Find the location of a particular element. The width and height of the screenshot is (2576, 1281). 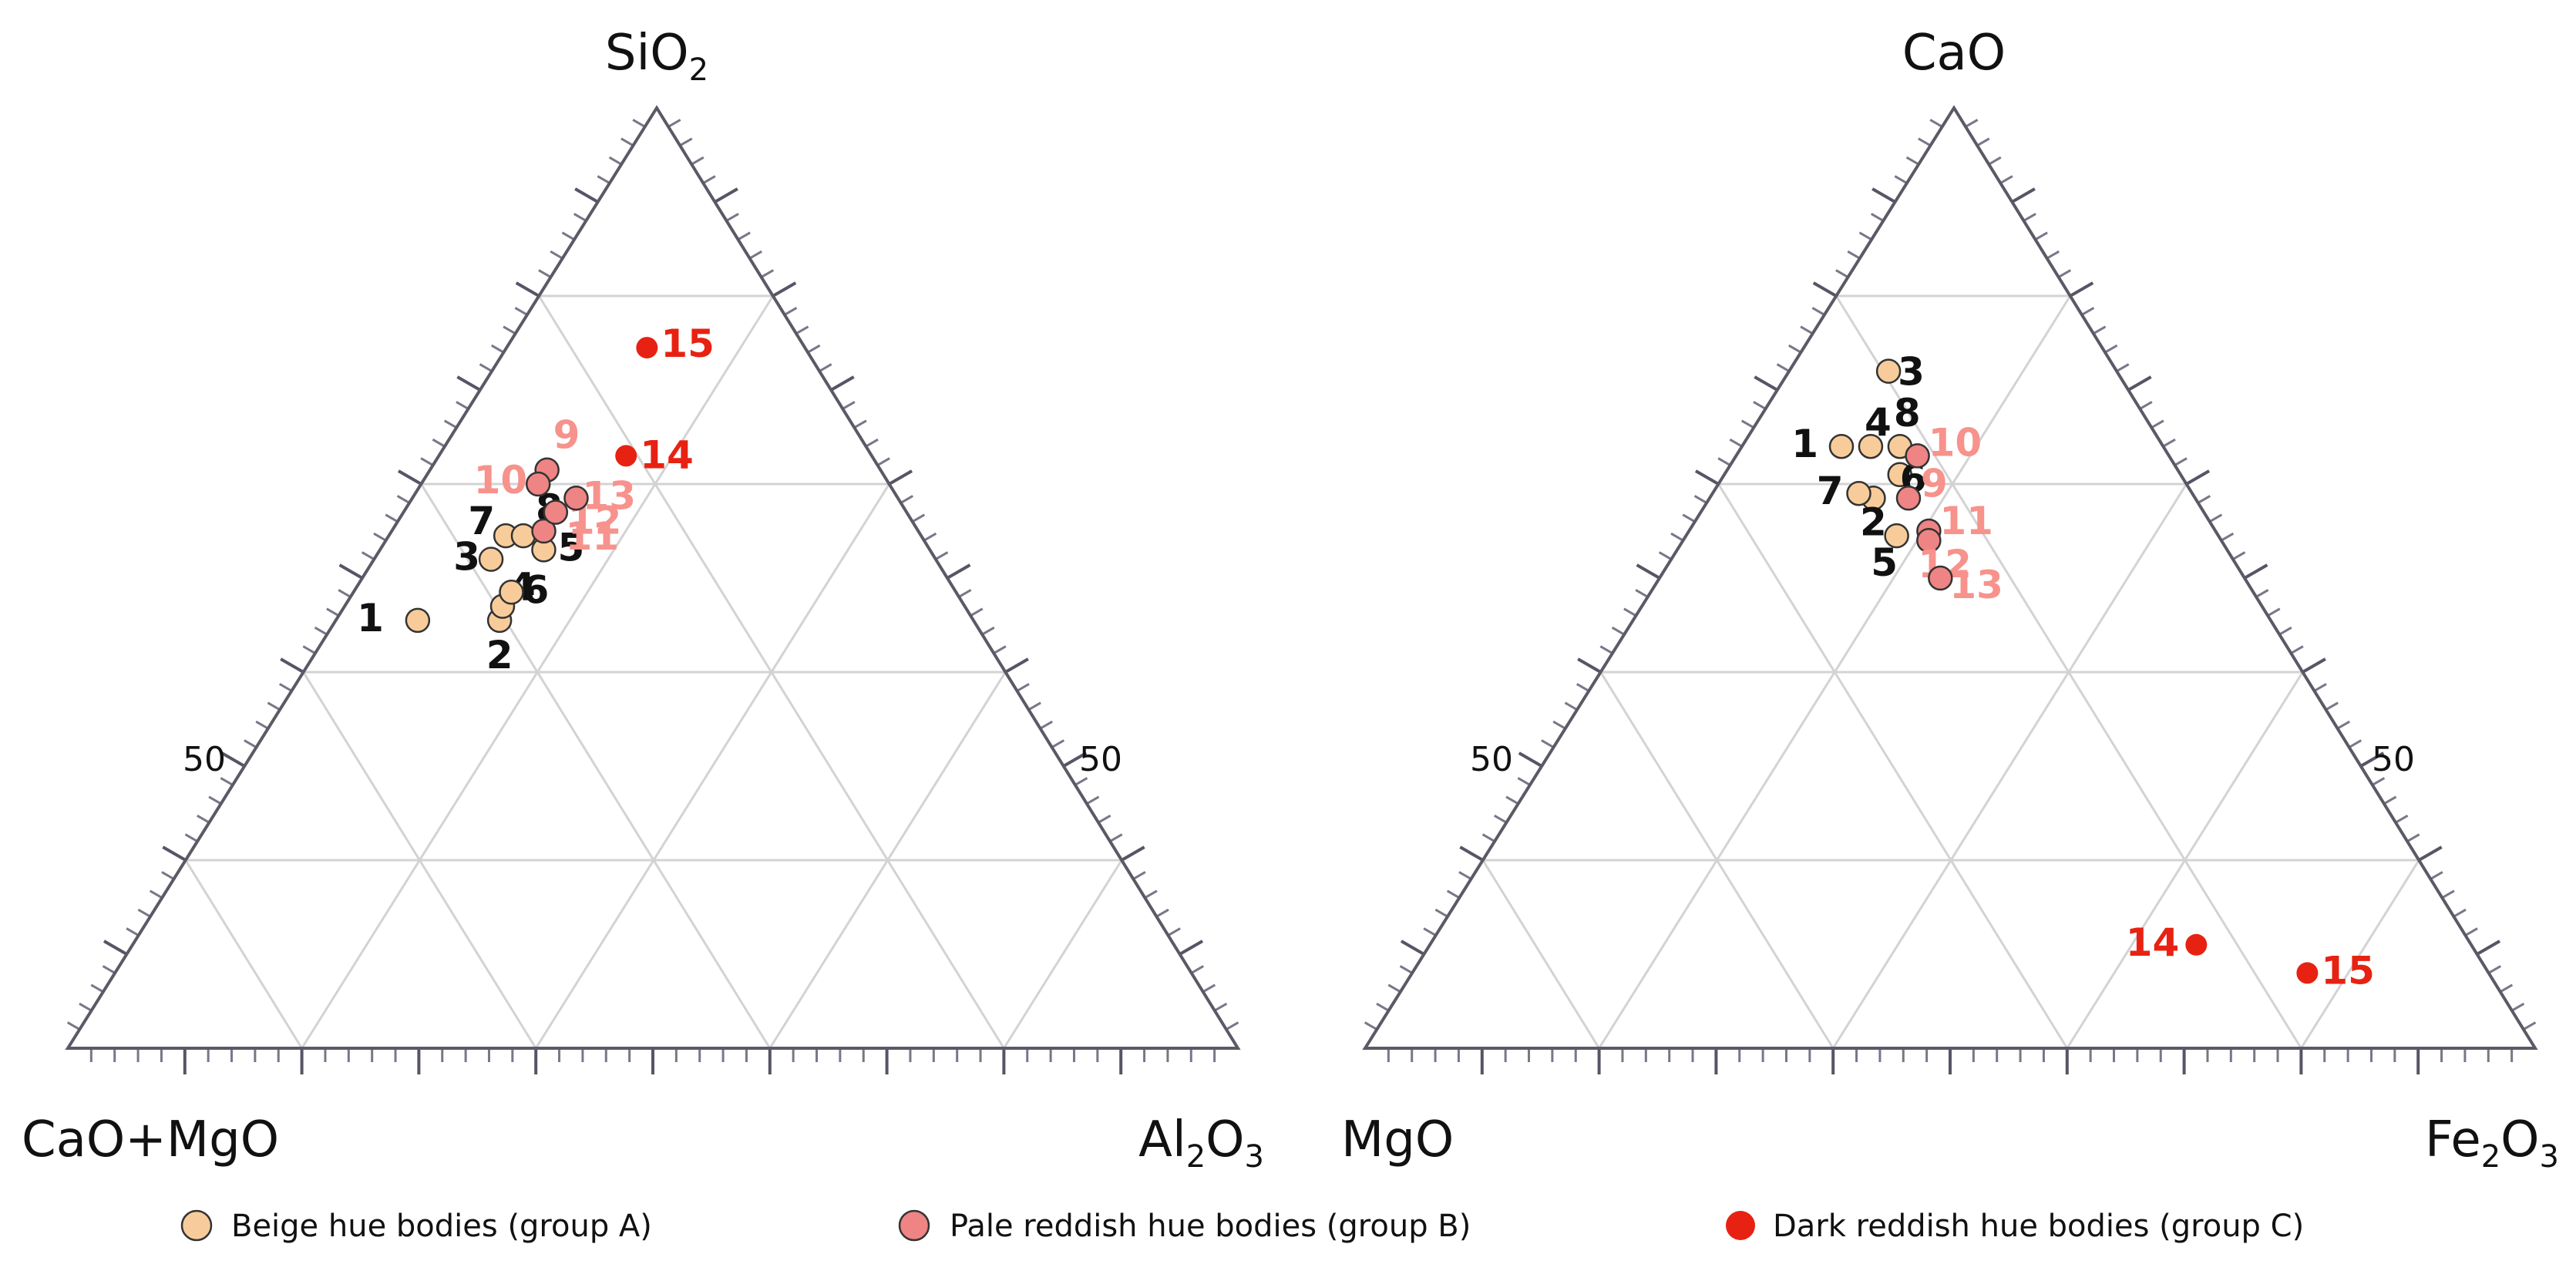

left-edge-50-label: 50 is located at coordinates (1491, 760).